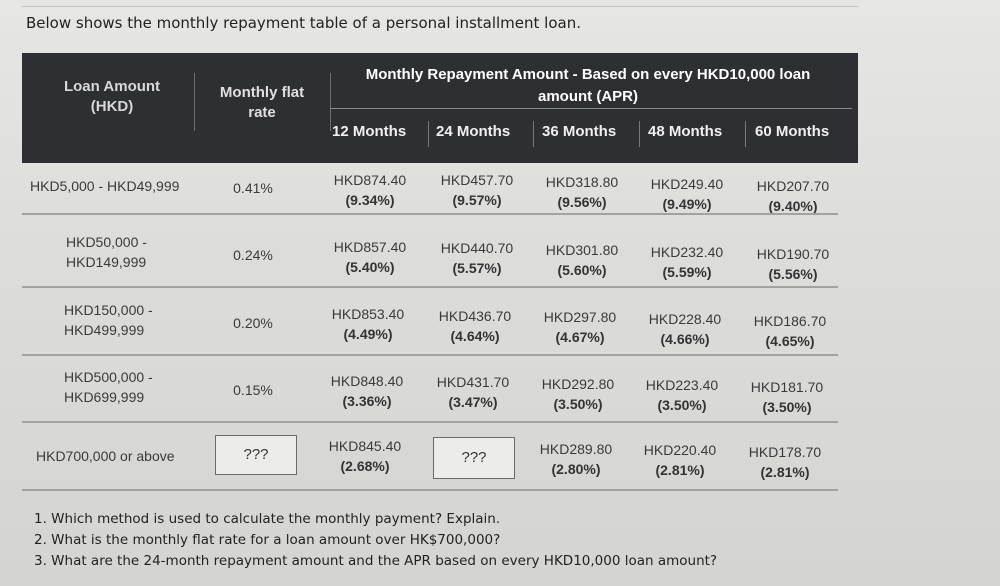 Image resolution: width=1000 pixels, height=586 pixels. Describe the element at coordinates (680, 460) in the screenshot. I see `row5-48m: HKD220.40 (2.81%)` at that location.